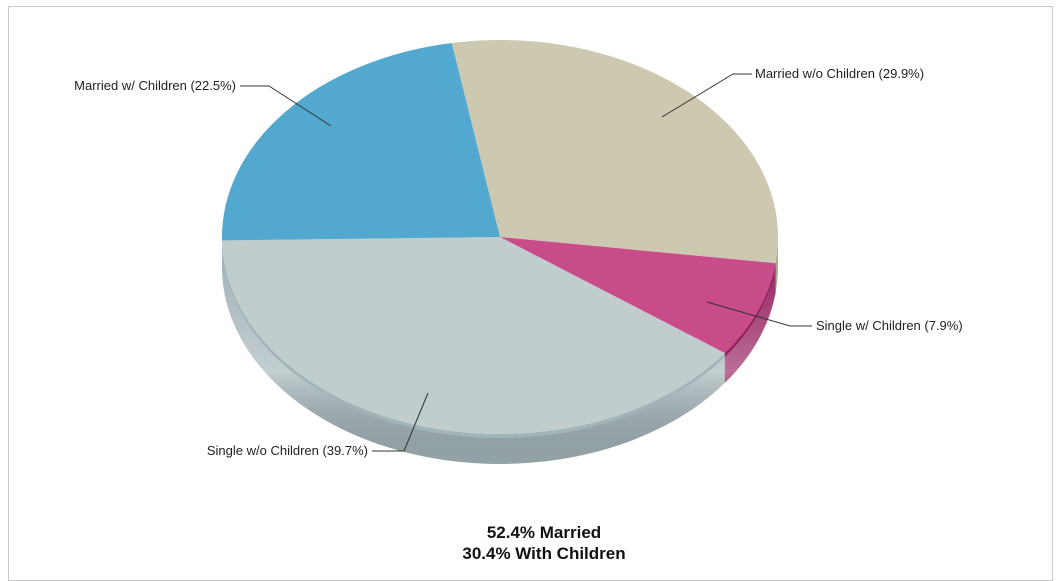 The width and height of the screenshot is (1058, 581). What do you see at coordinates (615, 151) in the screenshot?
I see `pie-slice-married-wo-children` at bounding box center [615, 151].